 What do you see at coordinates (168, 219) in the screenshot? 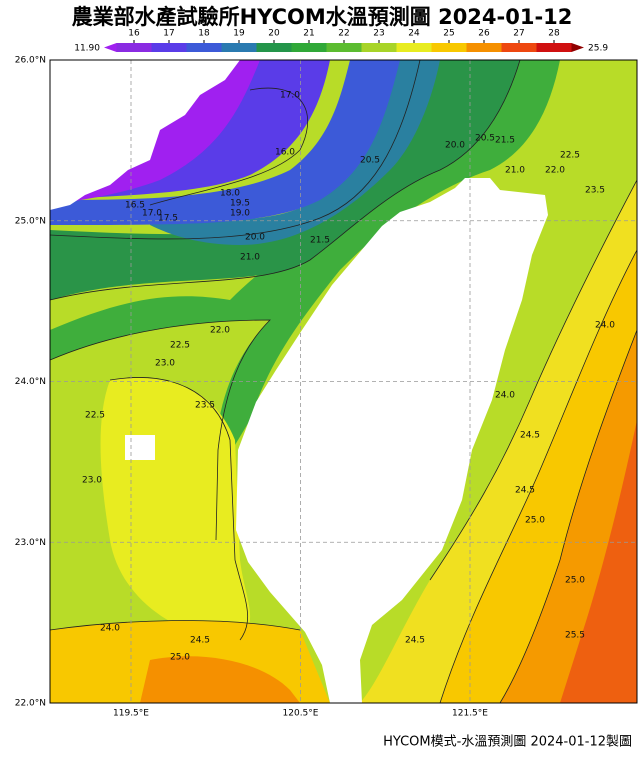
I see `contour-label: 17.5` at bounding box center [168, 219].